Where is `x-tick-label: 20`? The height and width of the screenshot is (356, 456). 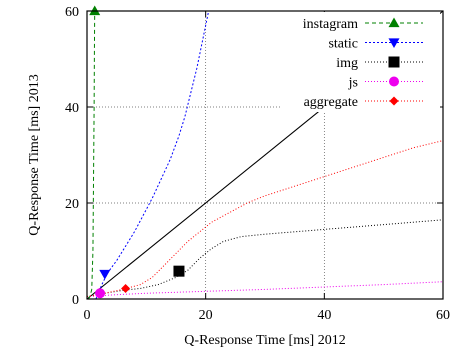 x-tick-label: 20 is located at coordinates (206, 315).